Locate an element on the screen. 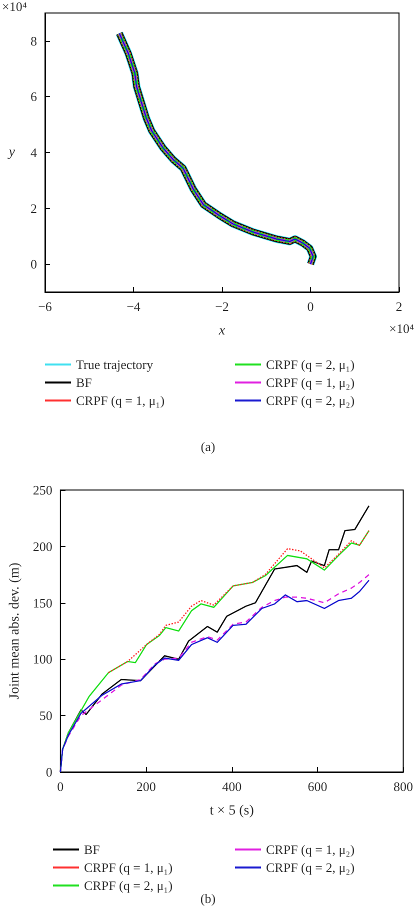  x-tick-label: 400 is located at coordinates (232, 786).